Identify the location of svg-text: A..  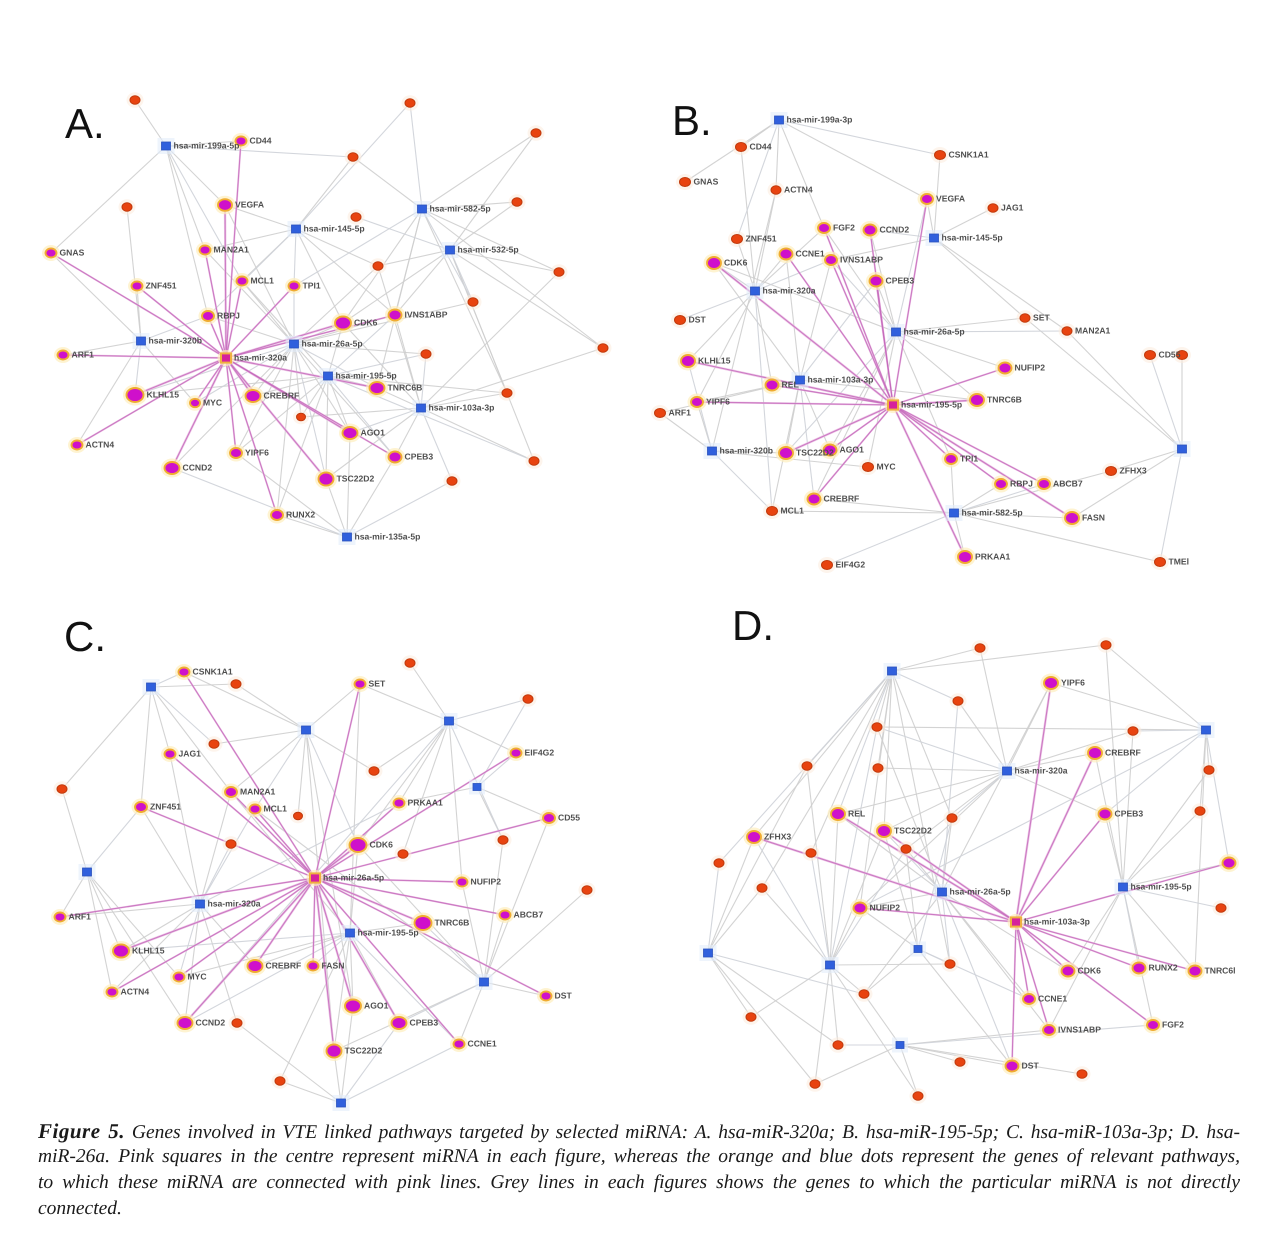
(85, 123).